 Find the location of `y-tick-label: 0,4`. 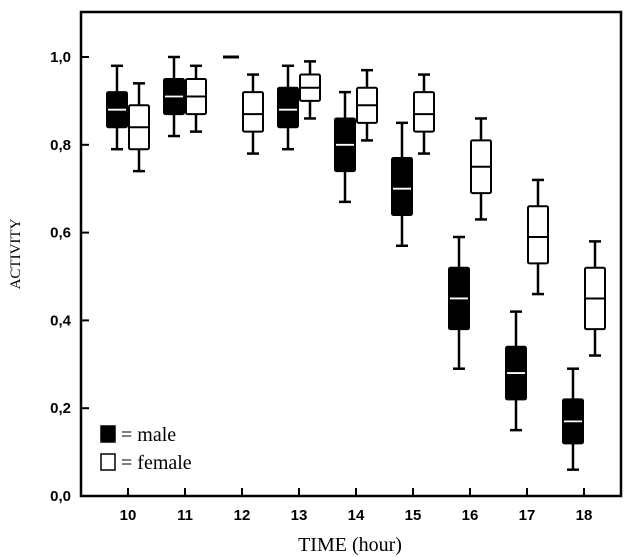

y-tick-label: 0,4 is located at coordinates (61, 320).